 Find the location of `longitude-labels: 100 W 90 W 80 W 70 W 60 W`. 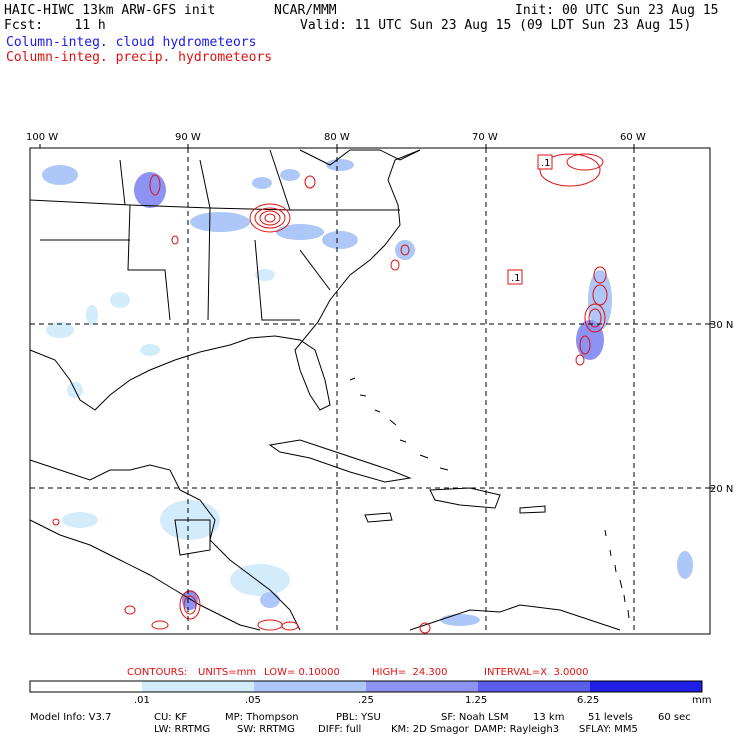

longitude-labels: 100 W 90 W 80 W 70 W 60 W is located at coordinates (336, 137).